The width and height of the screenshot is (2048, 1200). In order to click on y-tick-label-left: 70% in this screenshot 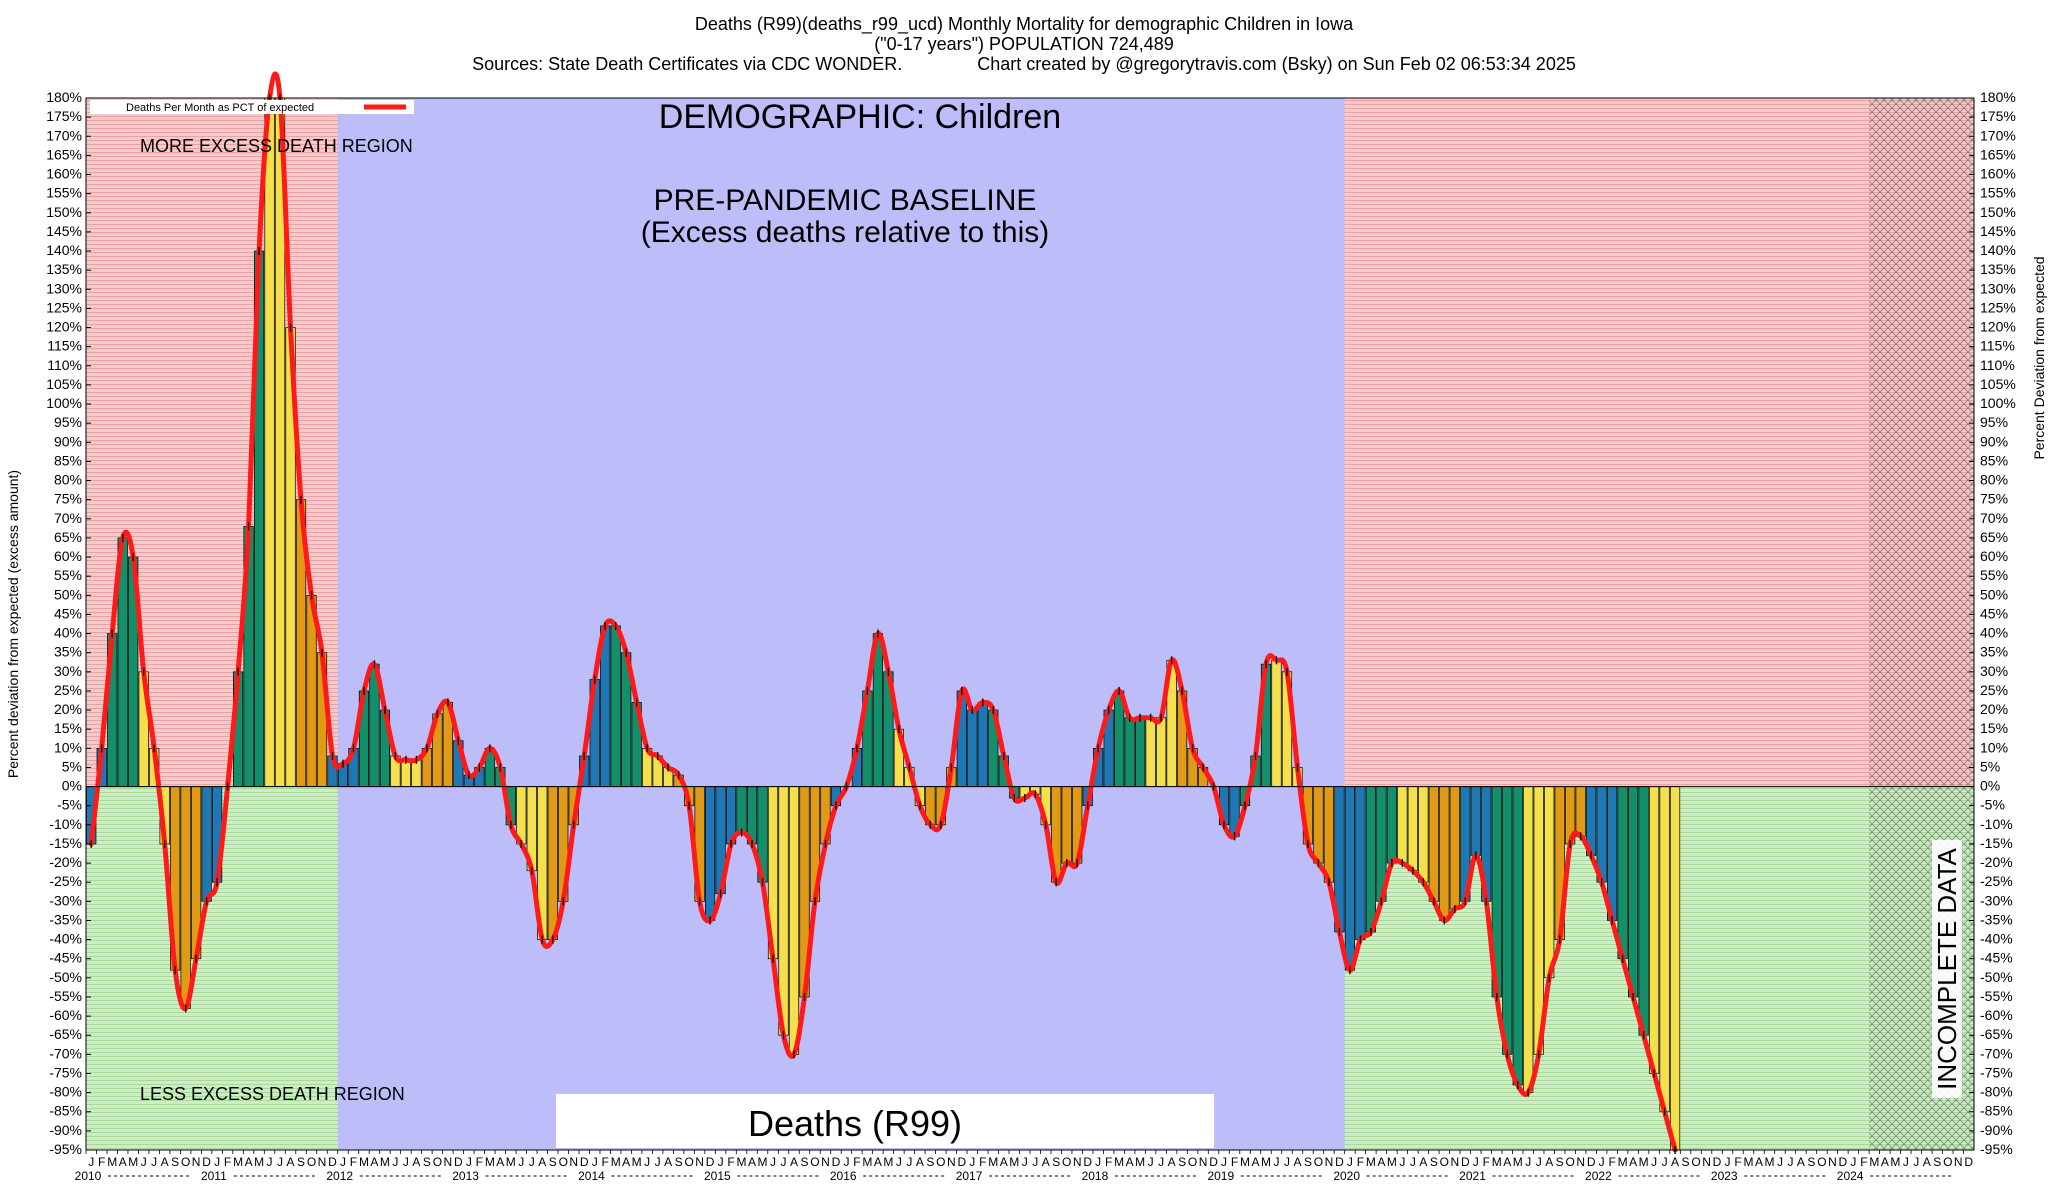, I will do `click(68, 518)`.